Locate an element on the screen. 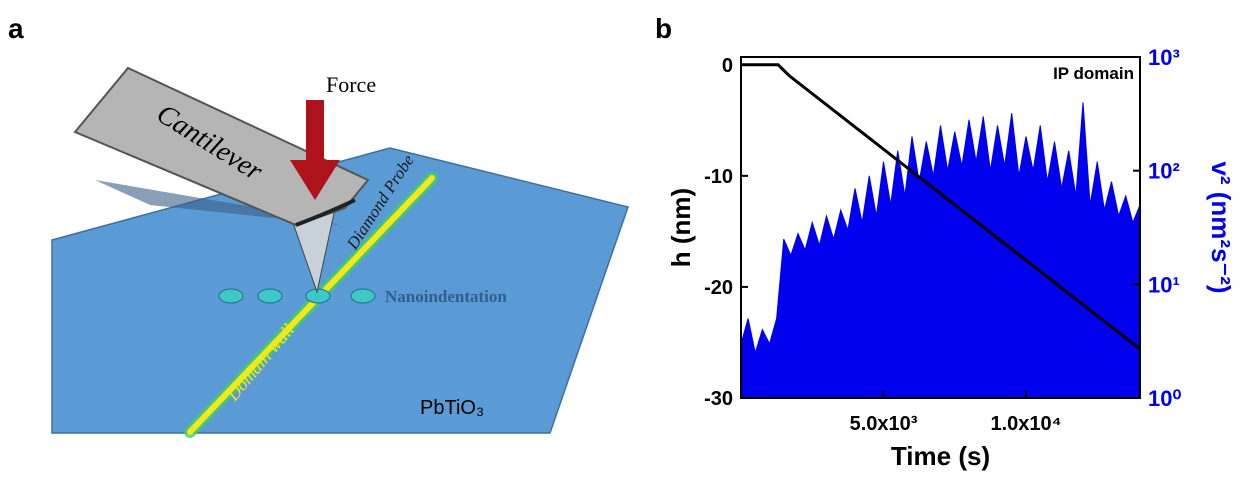  x-tick-label: 1.0x10⁴ is located at coordinates (1025, 424).